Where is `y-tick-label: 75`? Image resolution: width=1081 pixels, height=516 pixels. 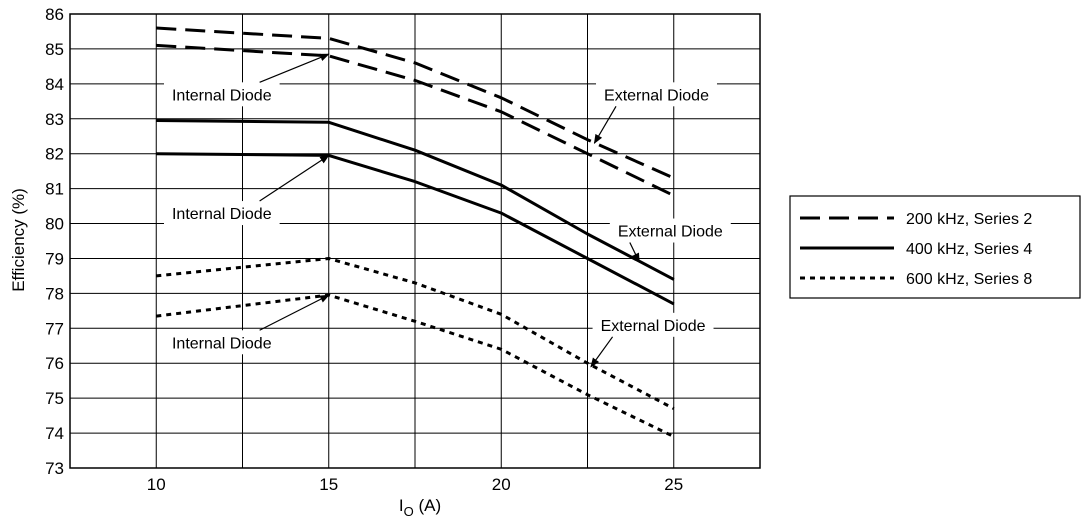
y-tick-label: 75 is located at coordinates (54, 398).